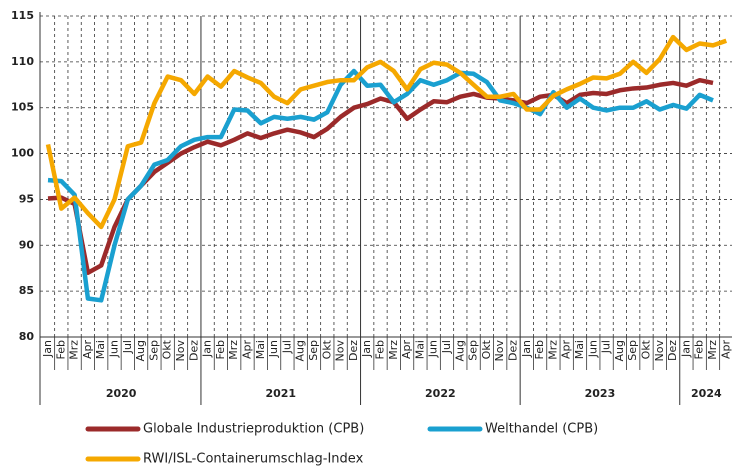 The image size is (732, 471). Describe the element at coordinates (22, 153) in the screenshot. I see `y-tick-label: 100` at that location.